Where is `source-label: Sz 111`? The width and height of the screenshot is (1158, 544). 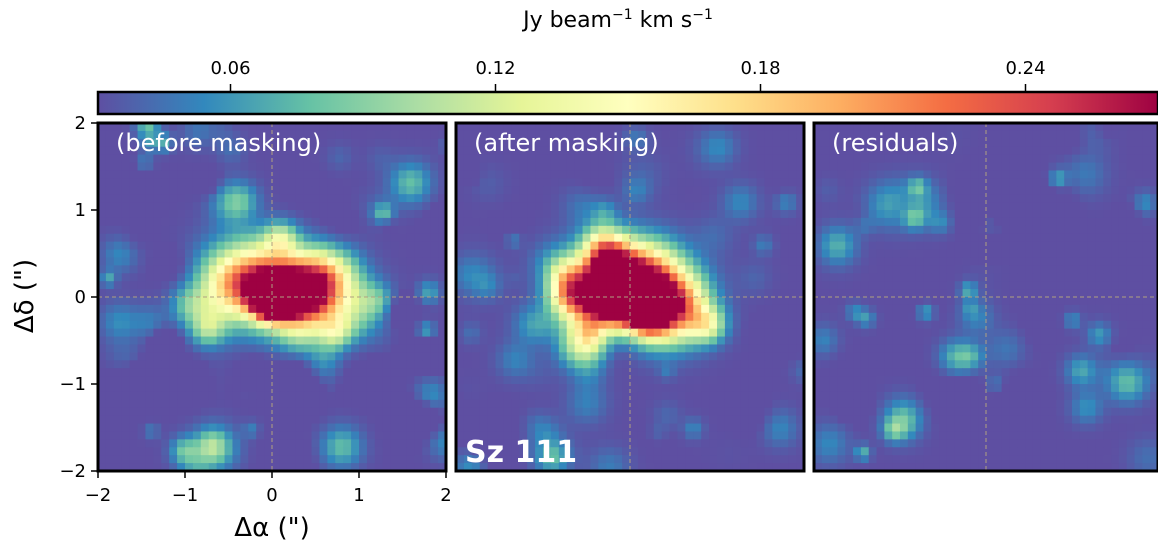
source-label: Sz 111 is located at coordinates (521, 452).